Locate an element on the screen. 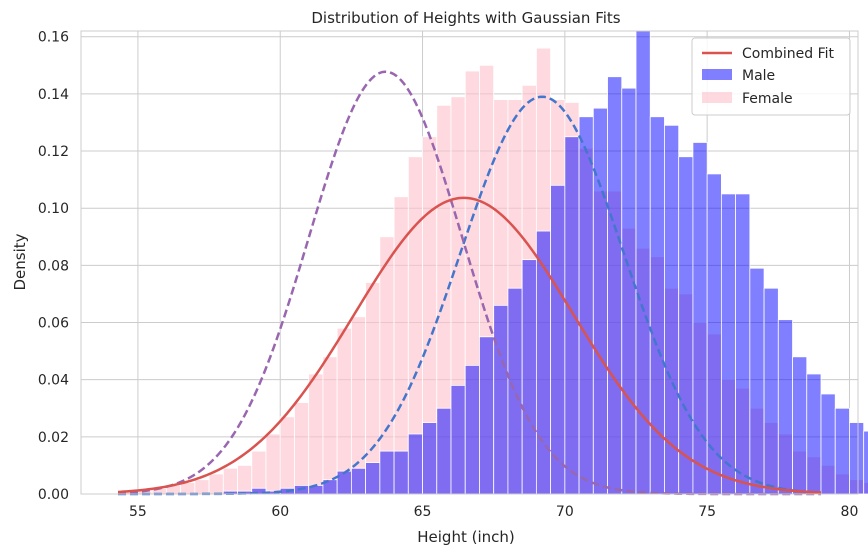  legend-male-patch is located at coordinates (717, 74).